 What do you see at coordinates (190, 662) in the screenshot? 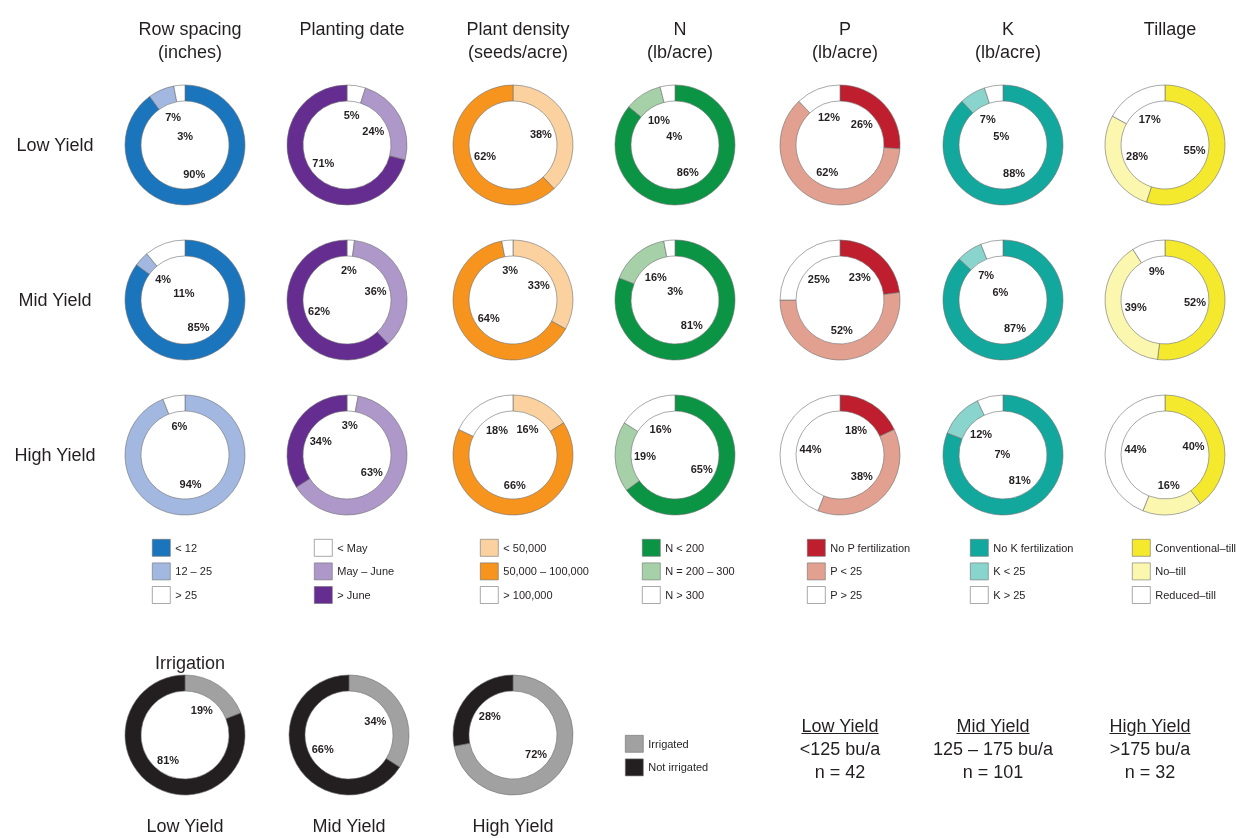
I see `chart-title: Irrigation` at bounding box center [190, 662].